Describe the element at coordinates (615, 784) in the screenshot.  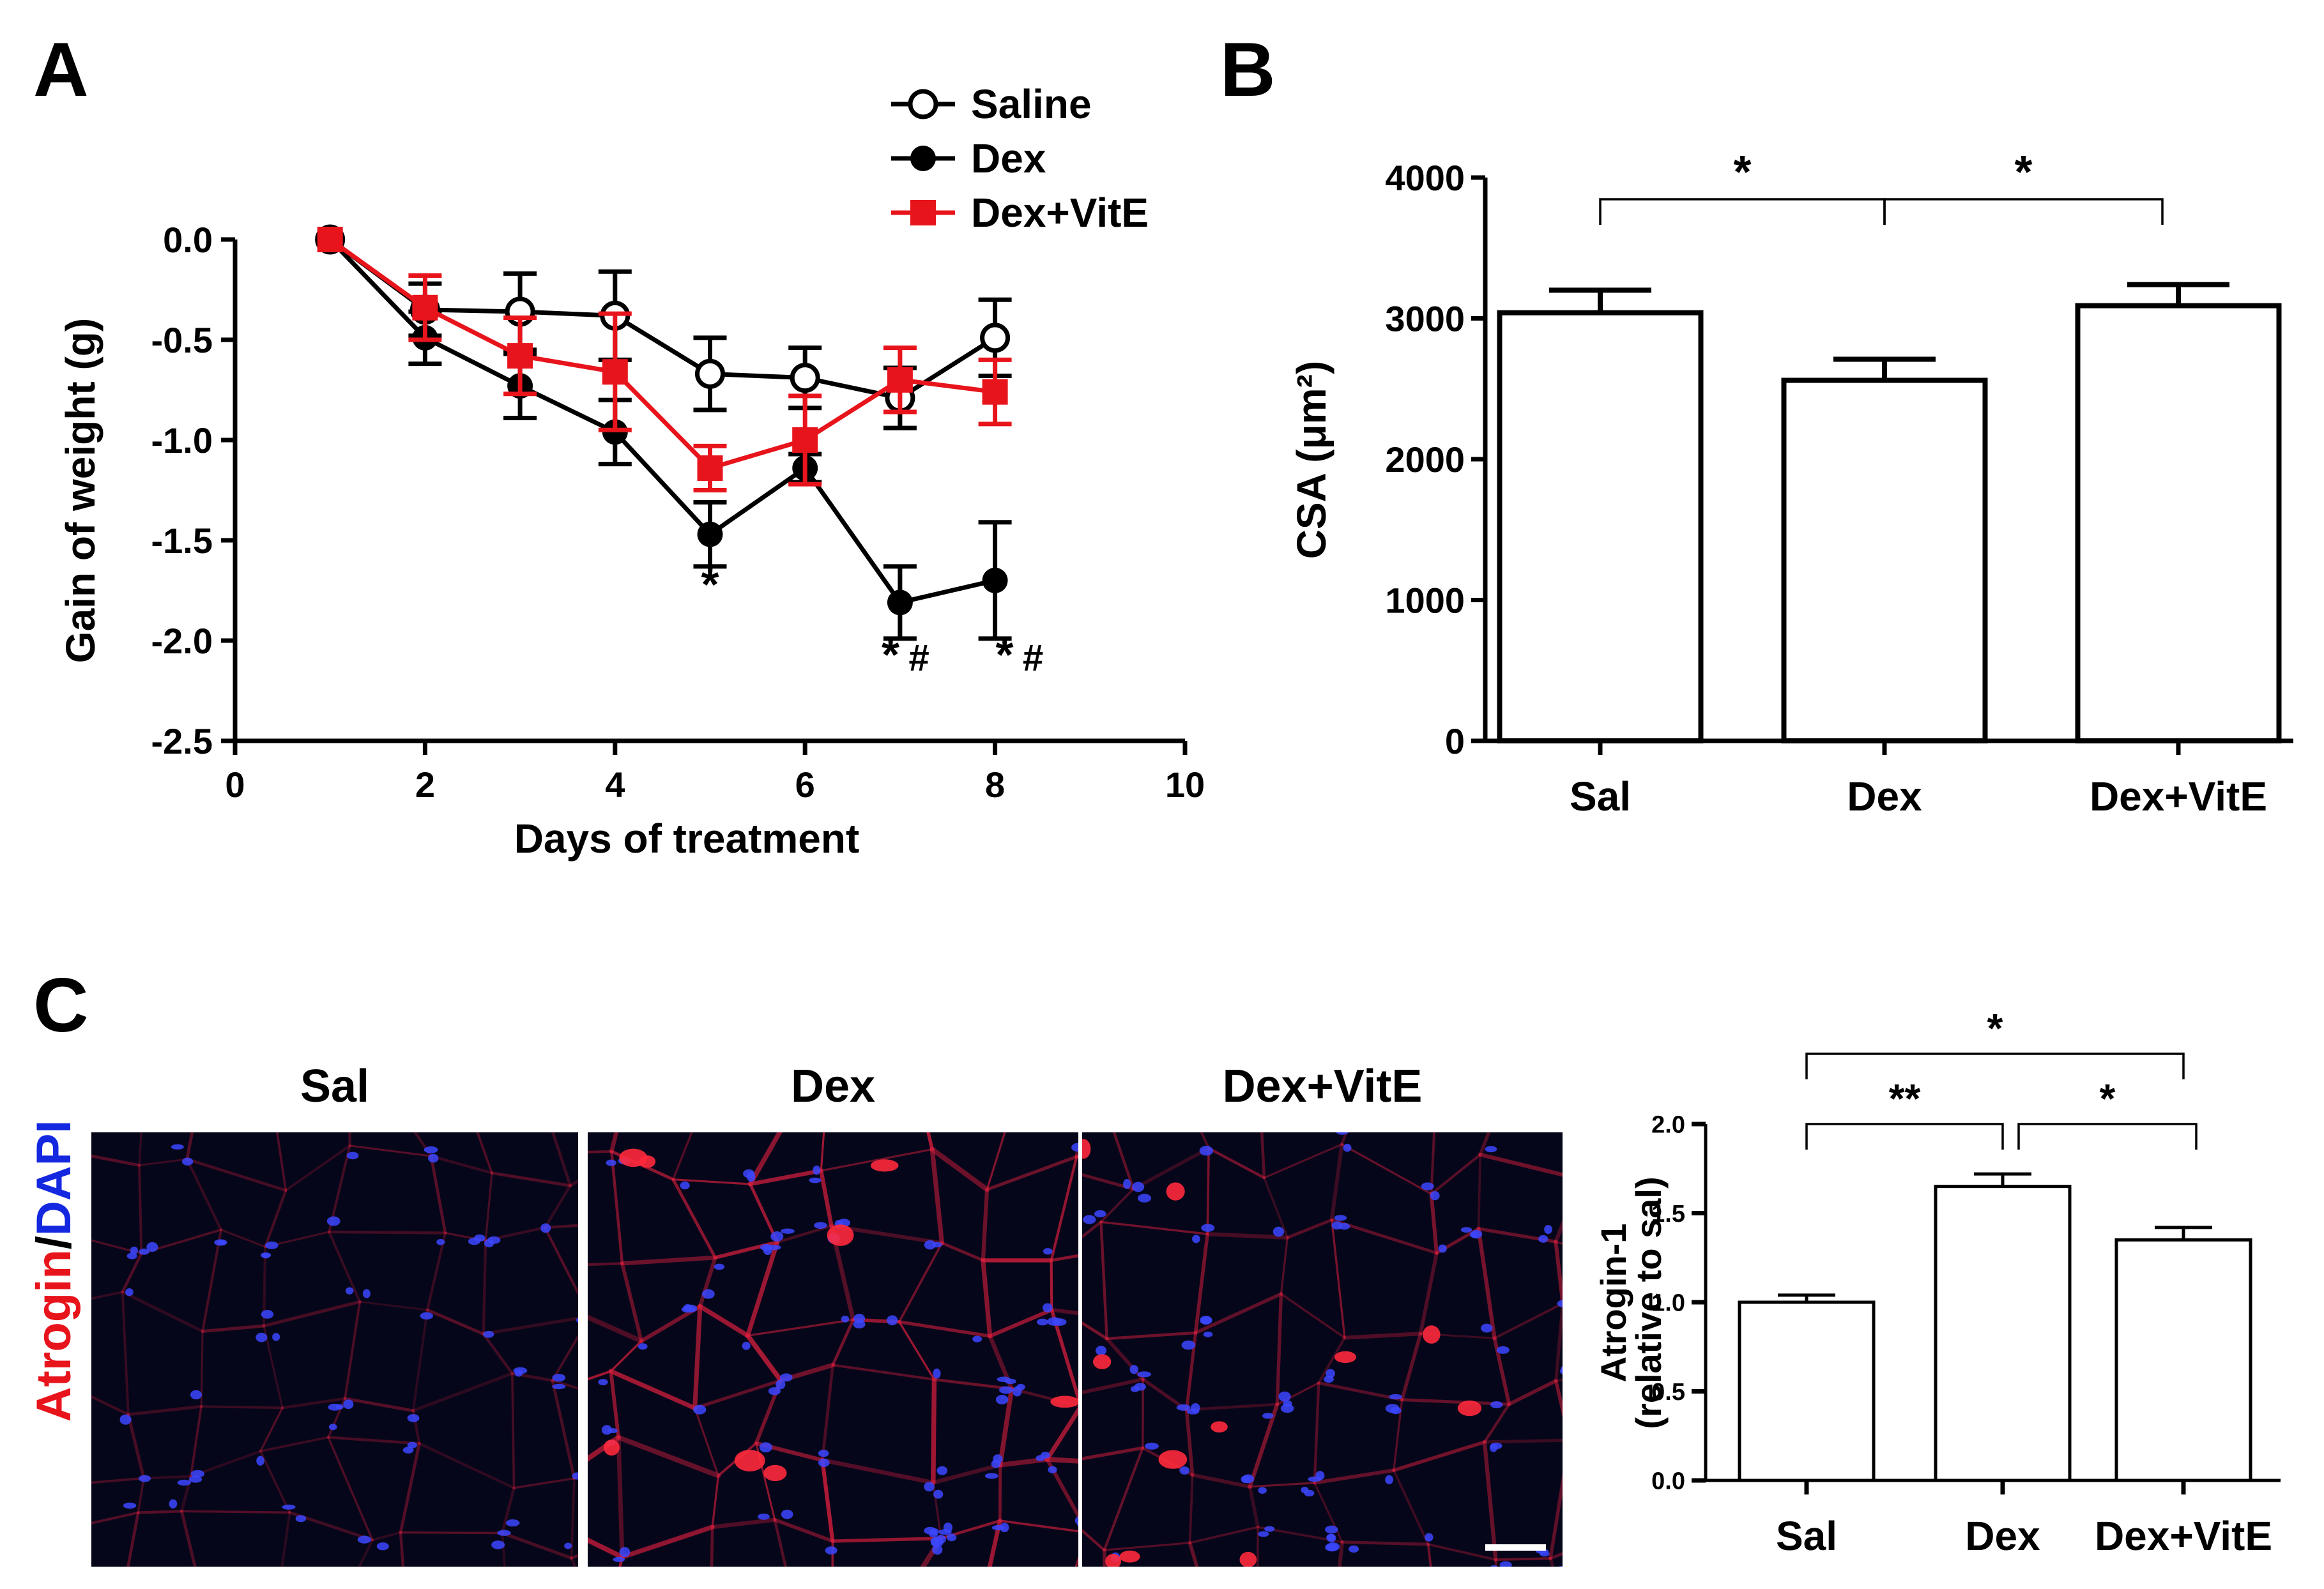
I see `a-x-tick-label: 4` at that location.